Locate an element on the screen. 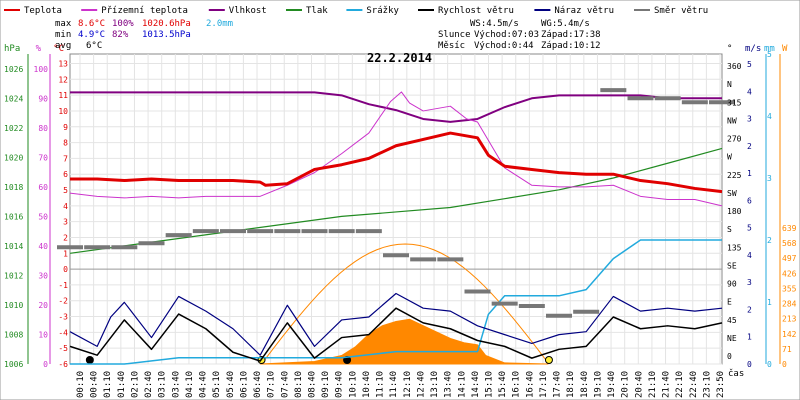  w-tick-label: 142 is located at coordinates (789, 334).